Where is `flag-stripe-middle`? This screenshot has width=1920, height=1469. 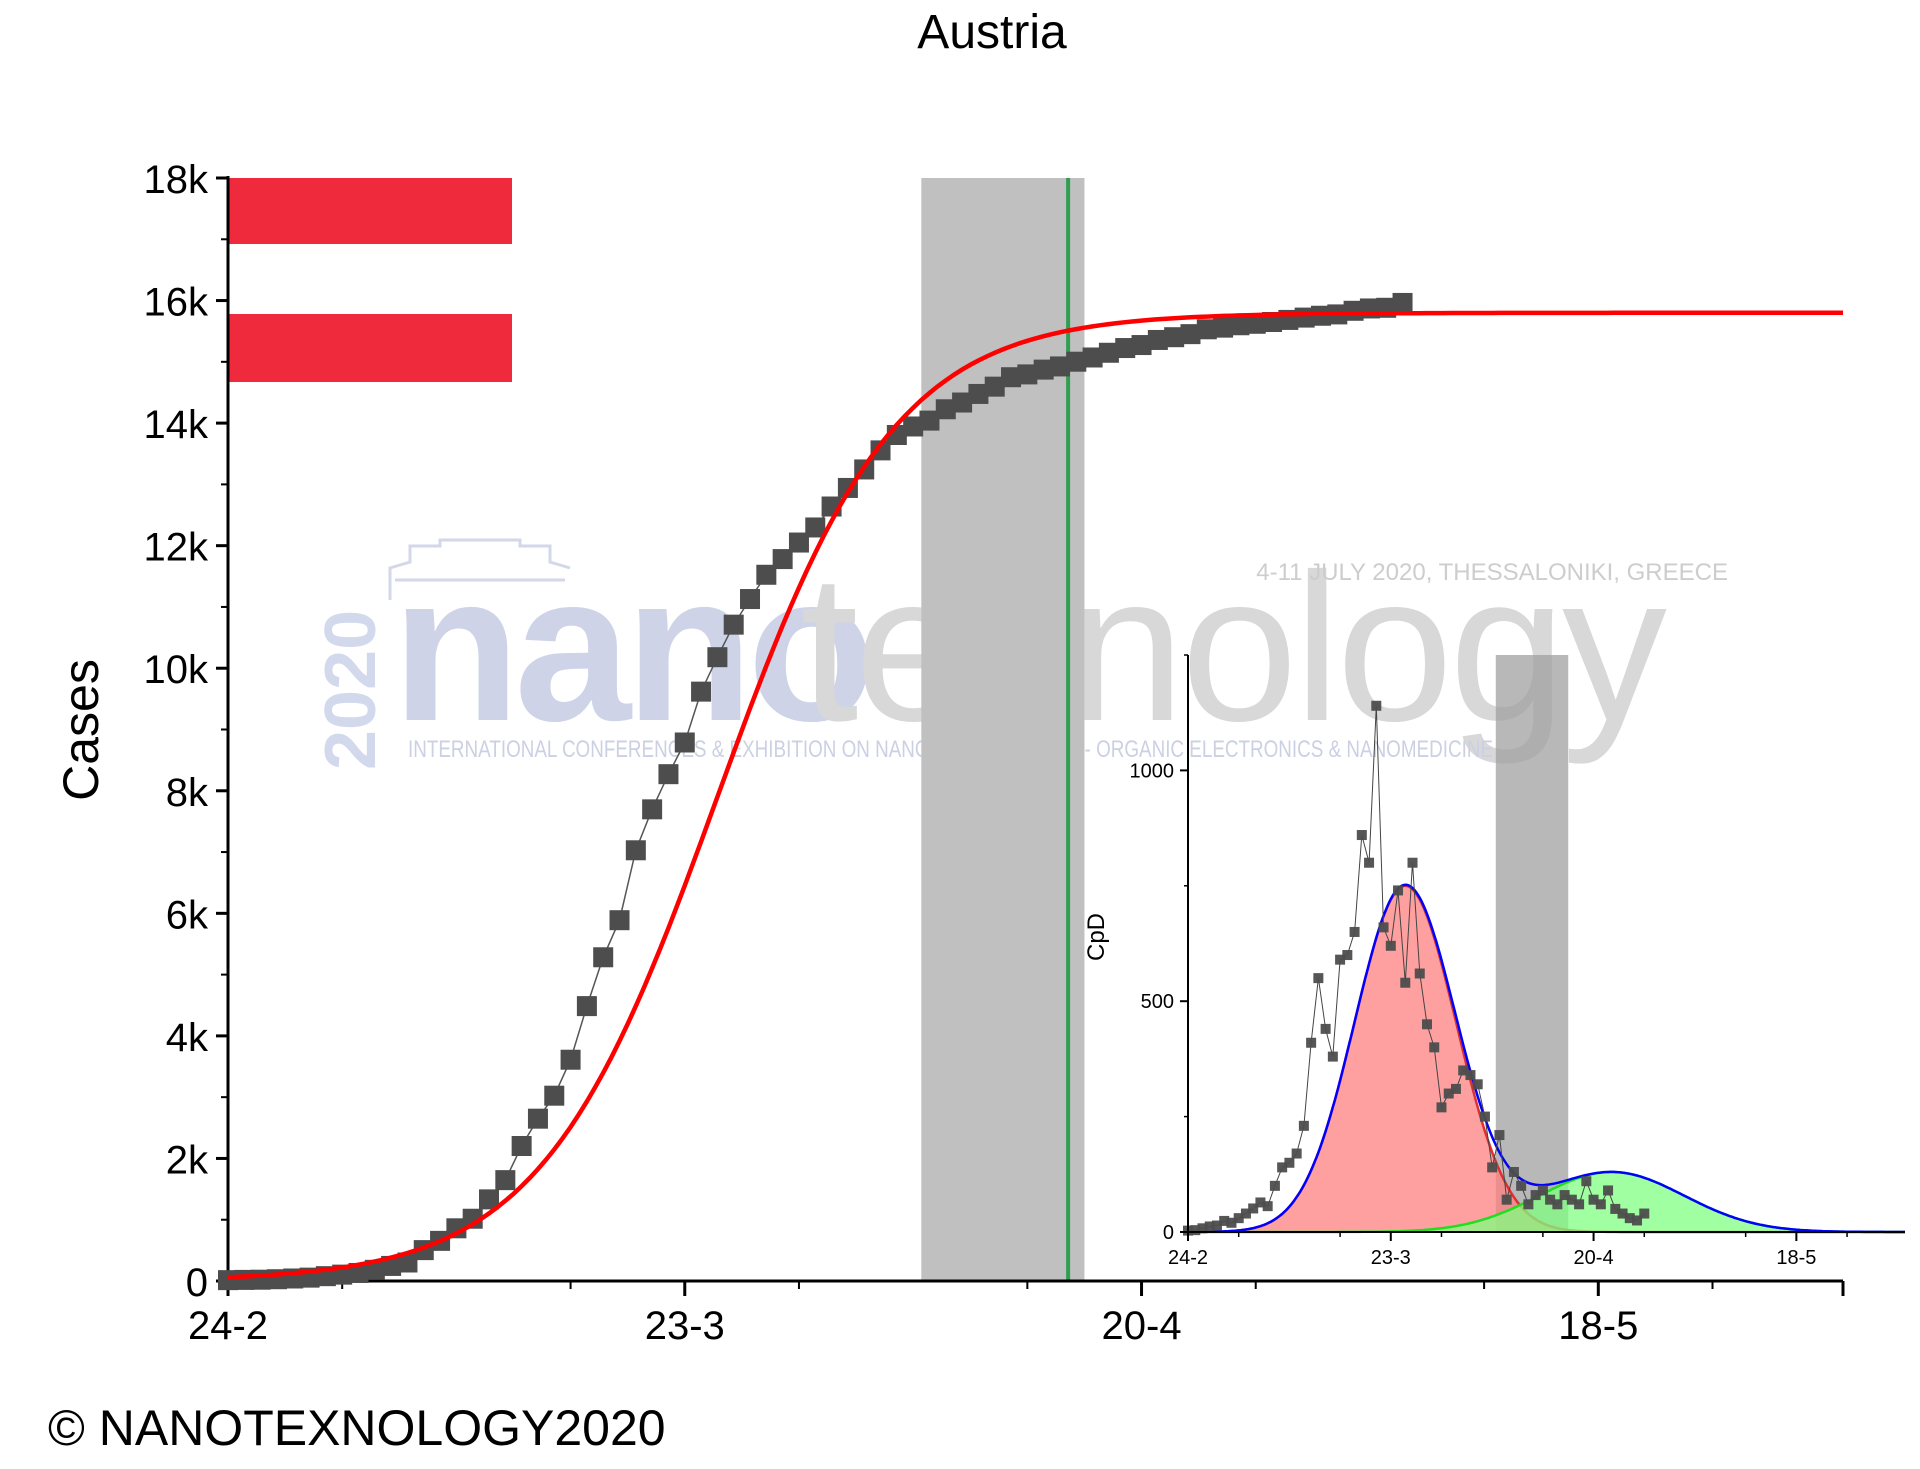
flag-stripe-middle is located at coordinates (370, 279).